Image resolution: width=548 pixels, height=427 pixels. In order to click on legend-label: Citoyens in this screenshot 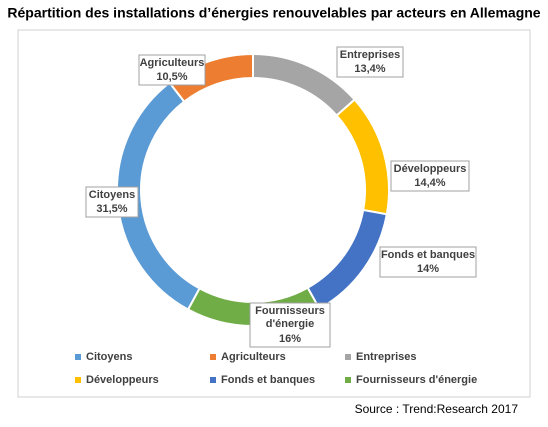, I will do `click(109, 357)`.